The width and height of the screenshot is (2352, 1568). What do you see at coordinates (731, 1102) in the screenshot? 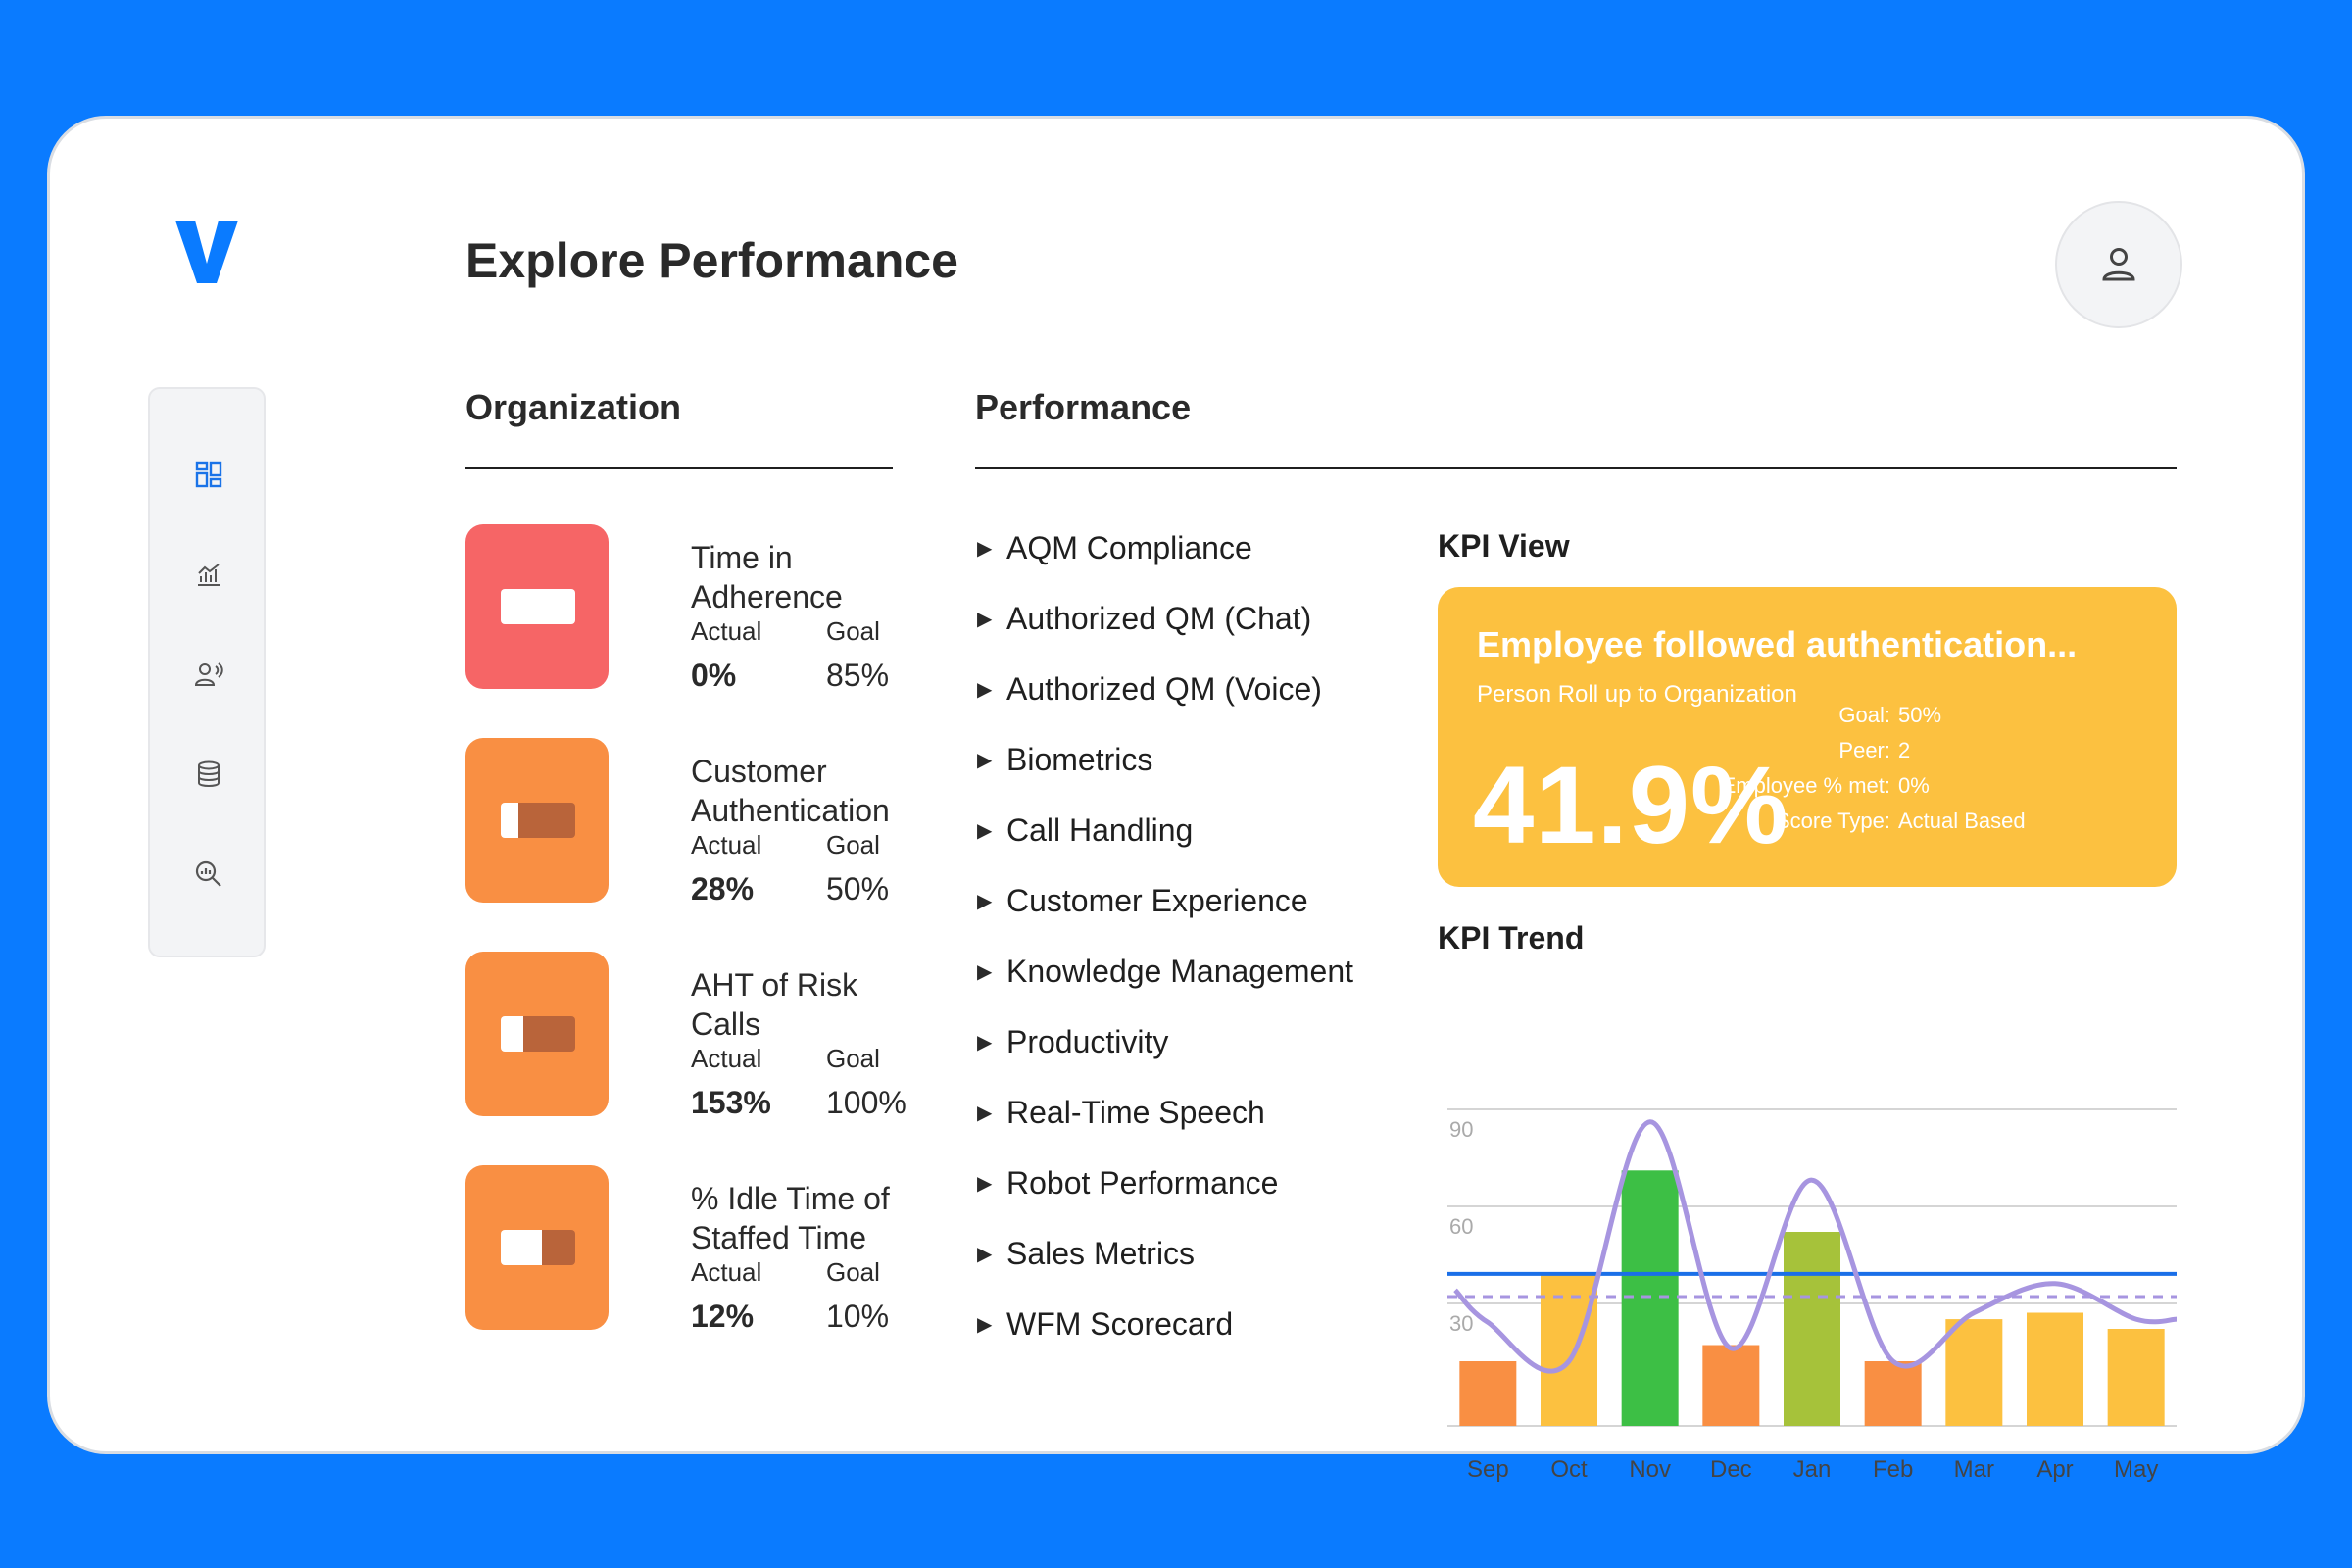
I see `actual-value: 153%` at bounding box center [731, 1102].